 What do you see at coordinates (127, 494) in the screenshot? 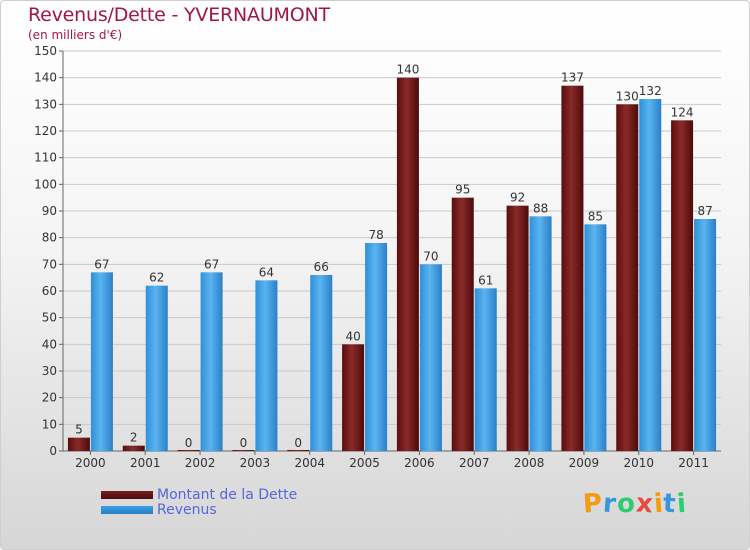
I see `legend-swatch-debt` at bounding box center [127, 494].